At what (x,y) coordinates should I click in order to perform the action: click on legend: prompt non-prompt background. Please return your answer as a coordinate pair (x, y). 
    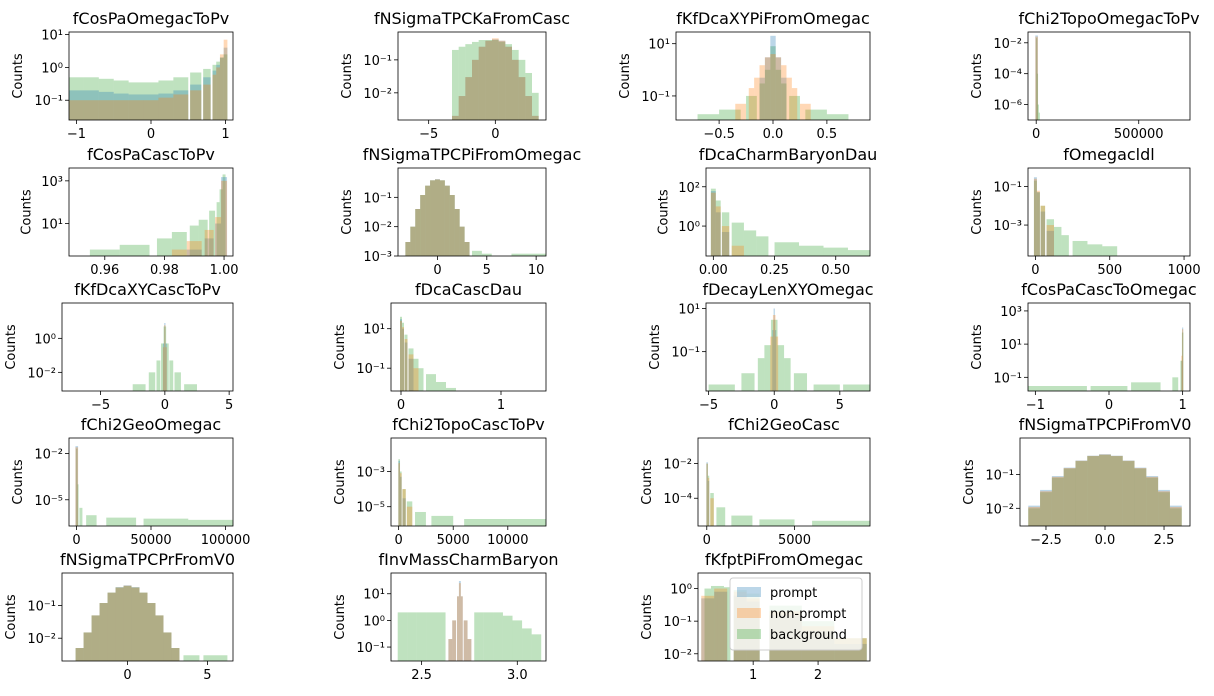
    Looking at the image, I should click on (796, 614).